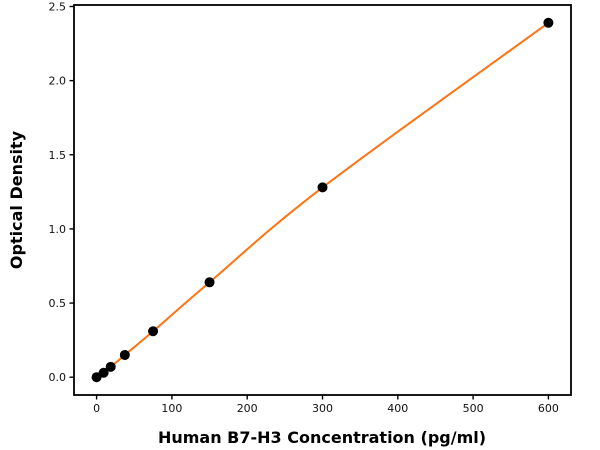 The width and height of the screenshot is (600, 450). Describe the element at coordinates (58, 229) in the screenshot. I see `y-tick-label: 1.0` at that location.